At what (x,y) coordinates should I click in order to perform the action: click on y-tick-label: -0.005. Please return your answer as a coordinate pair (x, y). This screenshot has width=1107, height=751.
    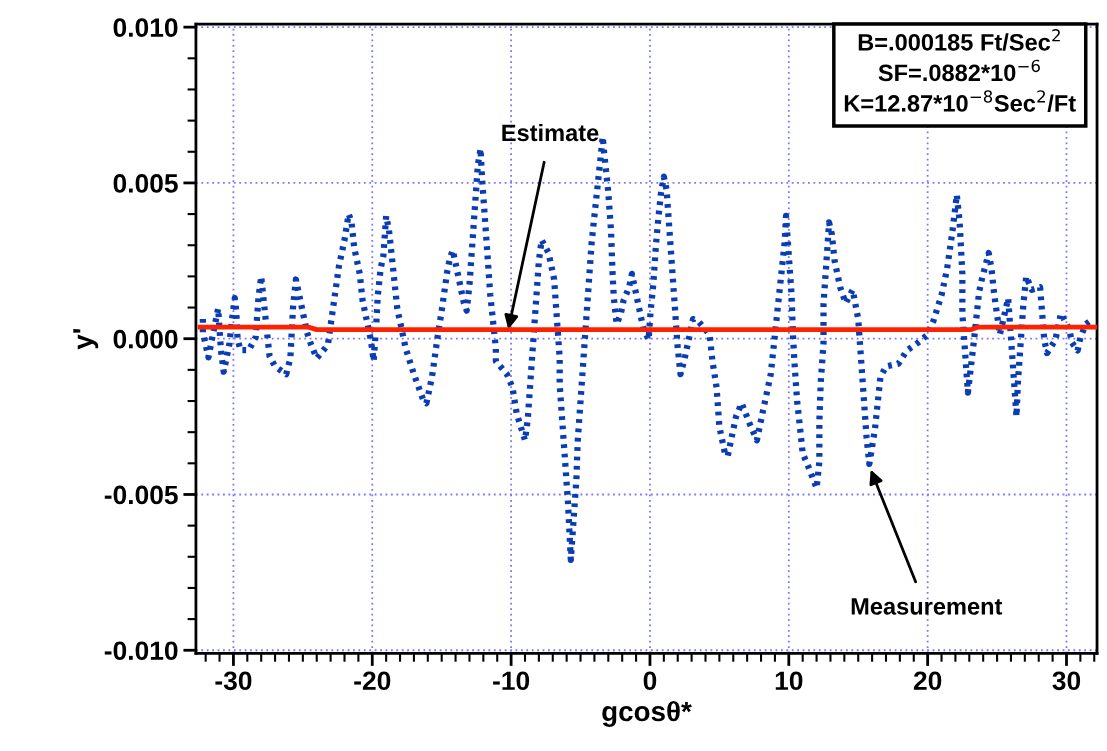
    Looking at the image, I should click on (141, 495).